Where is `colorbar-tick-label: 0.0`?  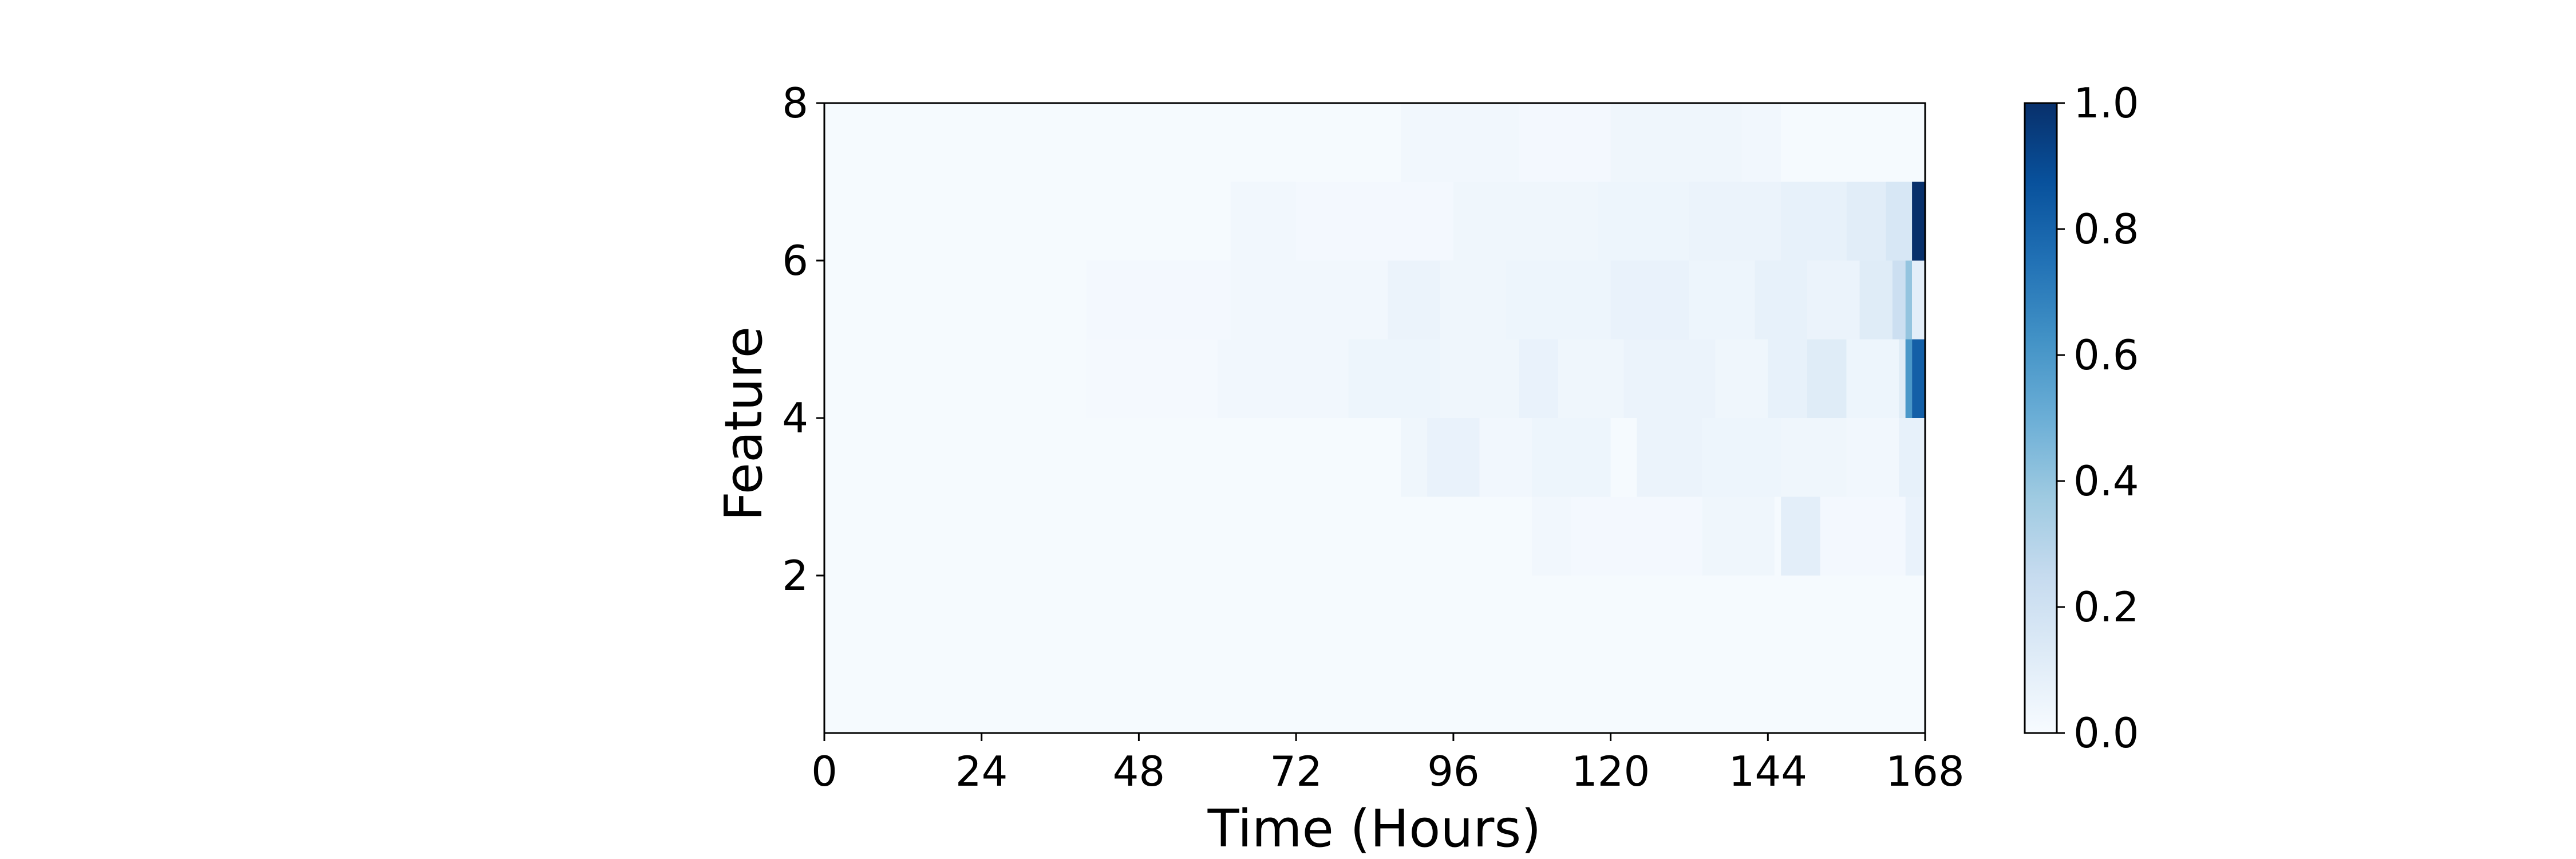
colorbar-tick-label: 0.0 is located at coordinates (2106, 733).